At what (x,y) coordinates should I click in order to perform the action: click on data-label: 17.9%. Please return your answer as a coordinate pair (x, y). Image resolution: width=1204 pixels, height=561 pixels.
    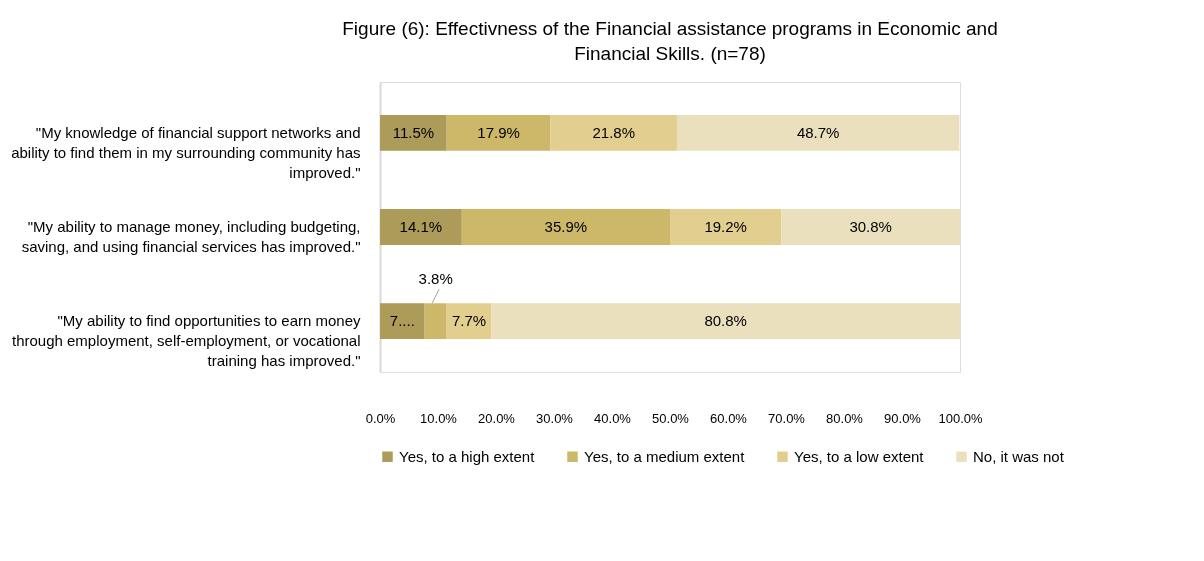
    Looking at the image, I should click on (498, 132).